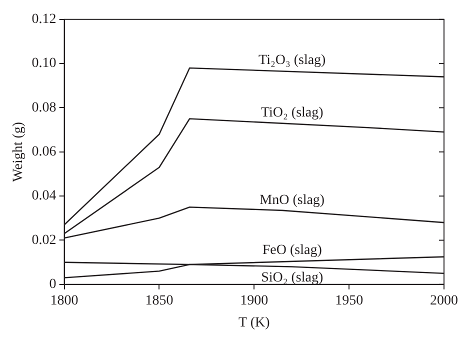 The image size is (474, 341). I want to click on x-tick-label: 1950, so click(349, 300).